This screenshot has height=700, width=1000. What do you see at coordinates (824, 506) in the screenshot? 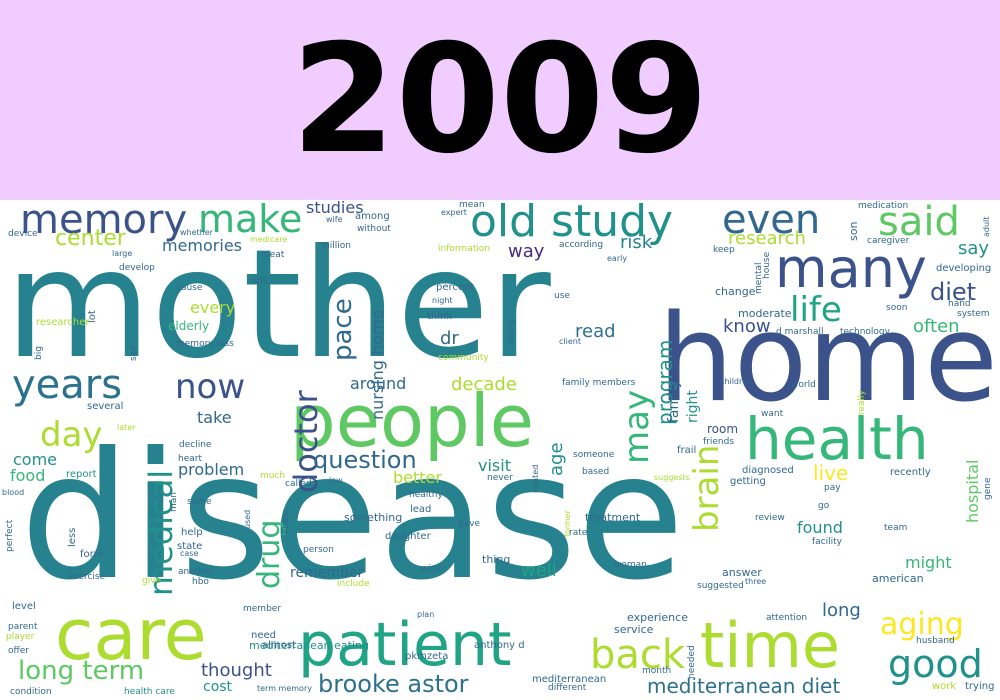
I see `word-go: go` at bounding box center [824, 506].